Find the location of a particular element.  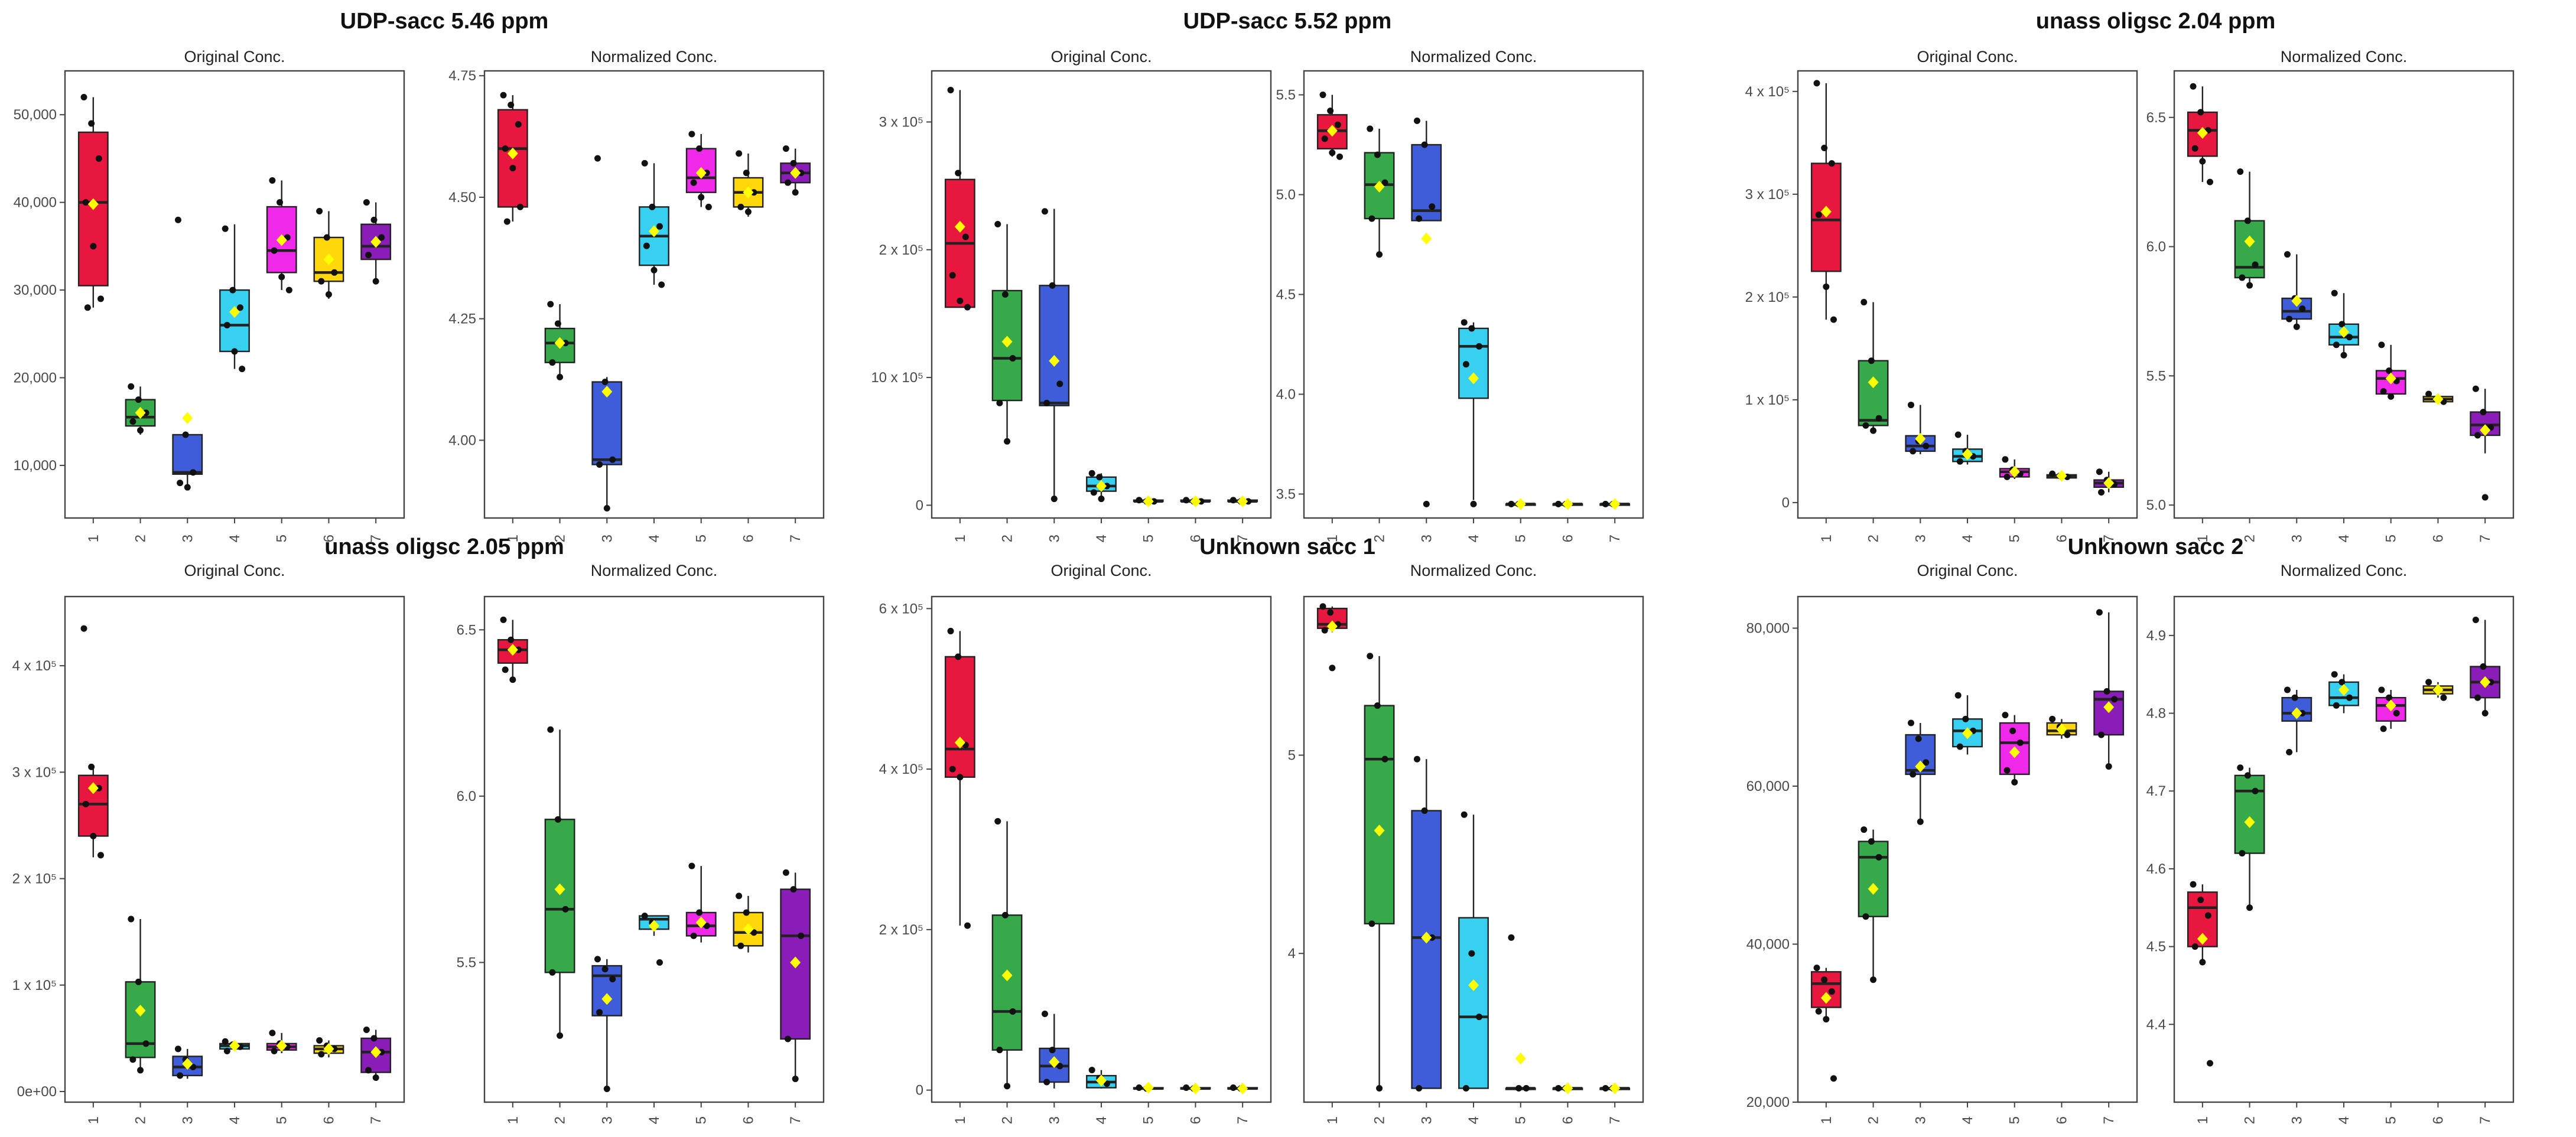

y-tick-label: 0 is located at coordinates (920, 505).